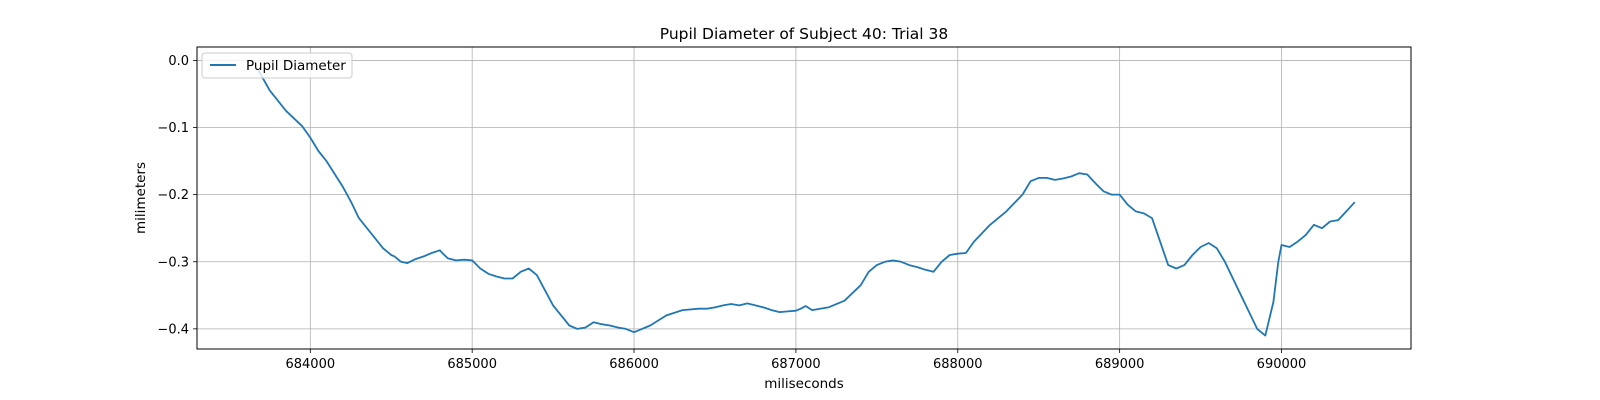  Describe the element at coordinates (296, 66) in the screenshot. I see `legend-label-pupil-diameter: Pupil Diameter` at that location.